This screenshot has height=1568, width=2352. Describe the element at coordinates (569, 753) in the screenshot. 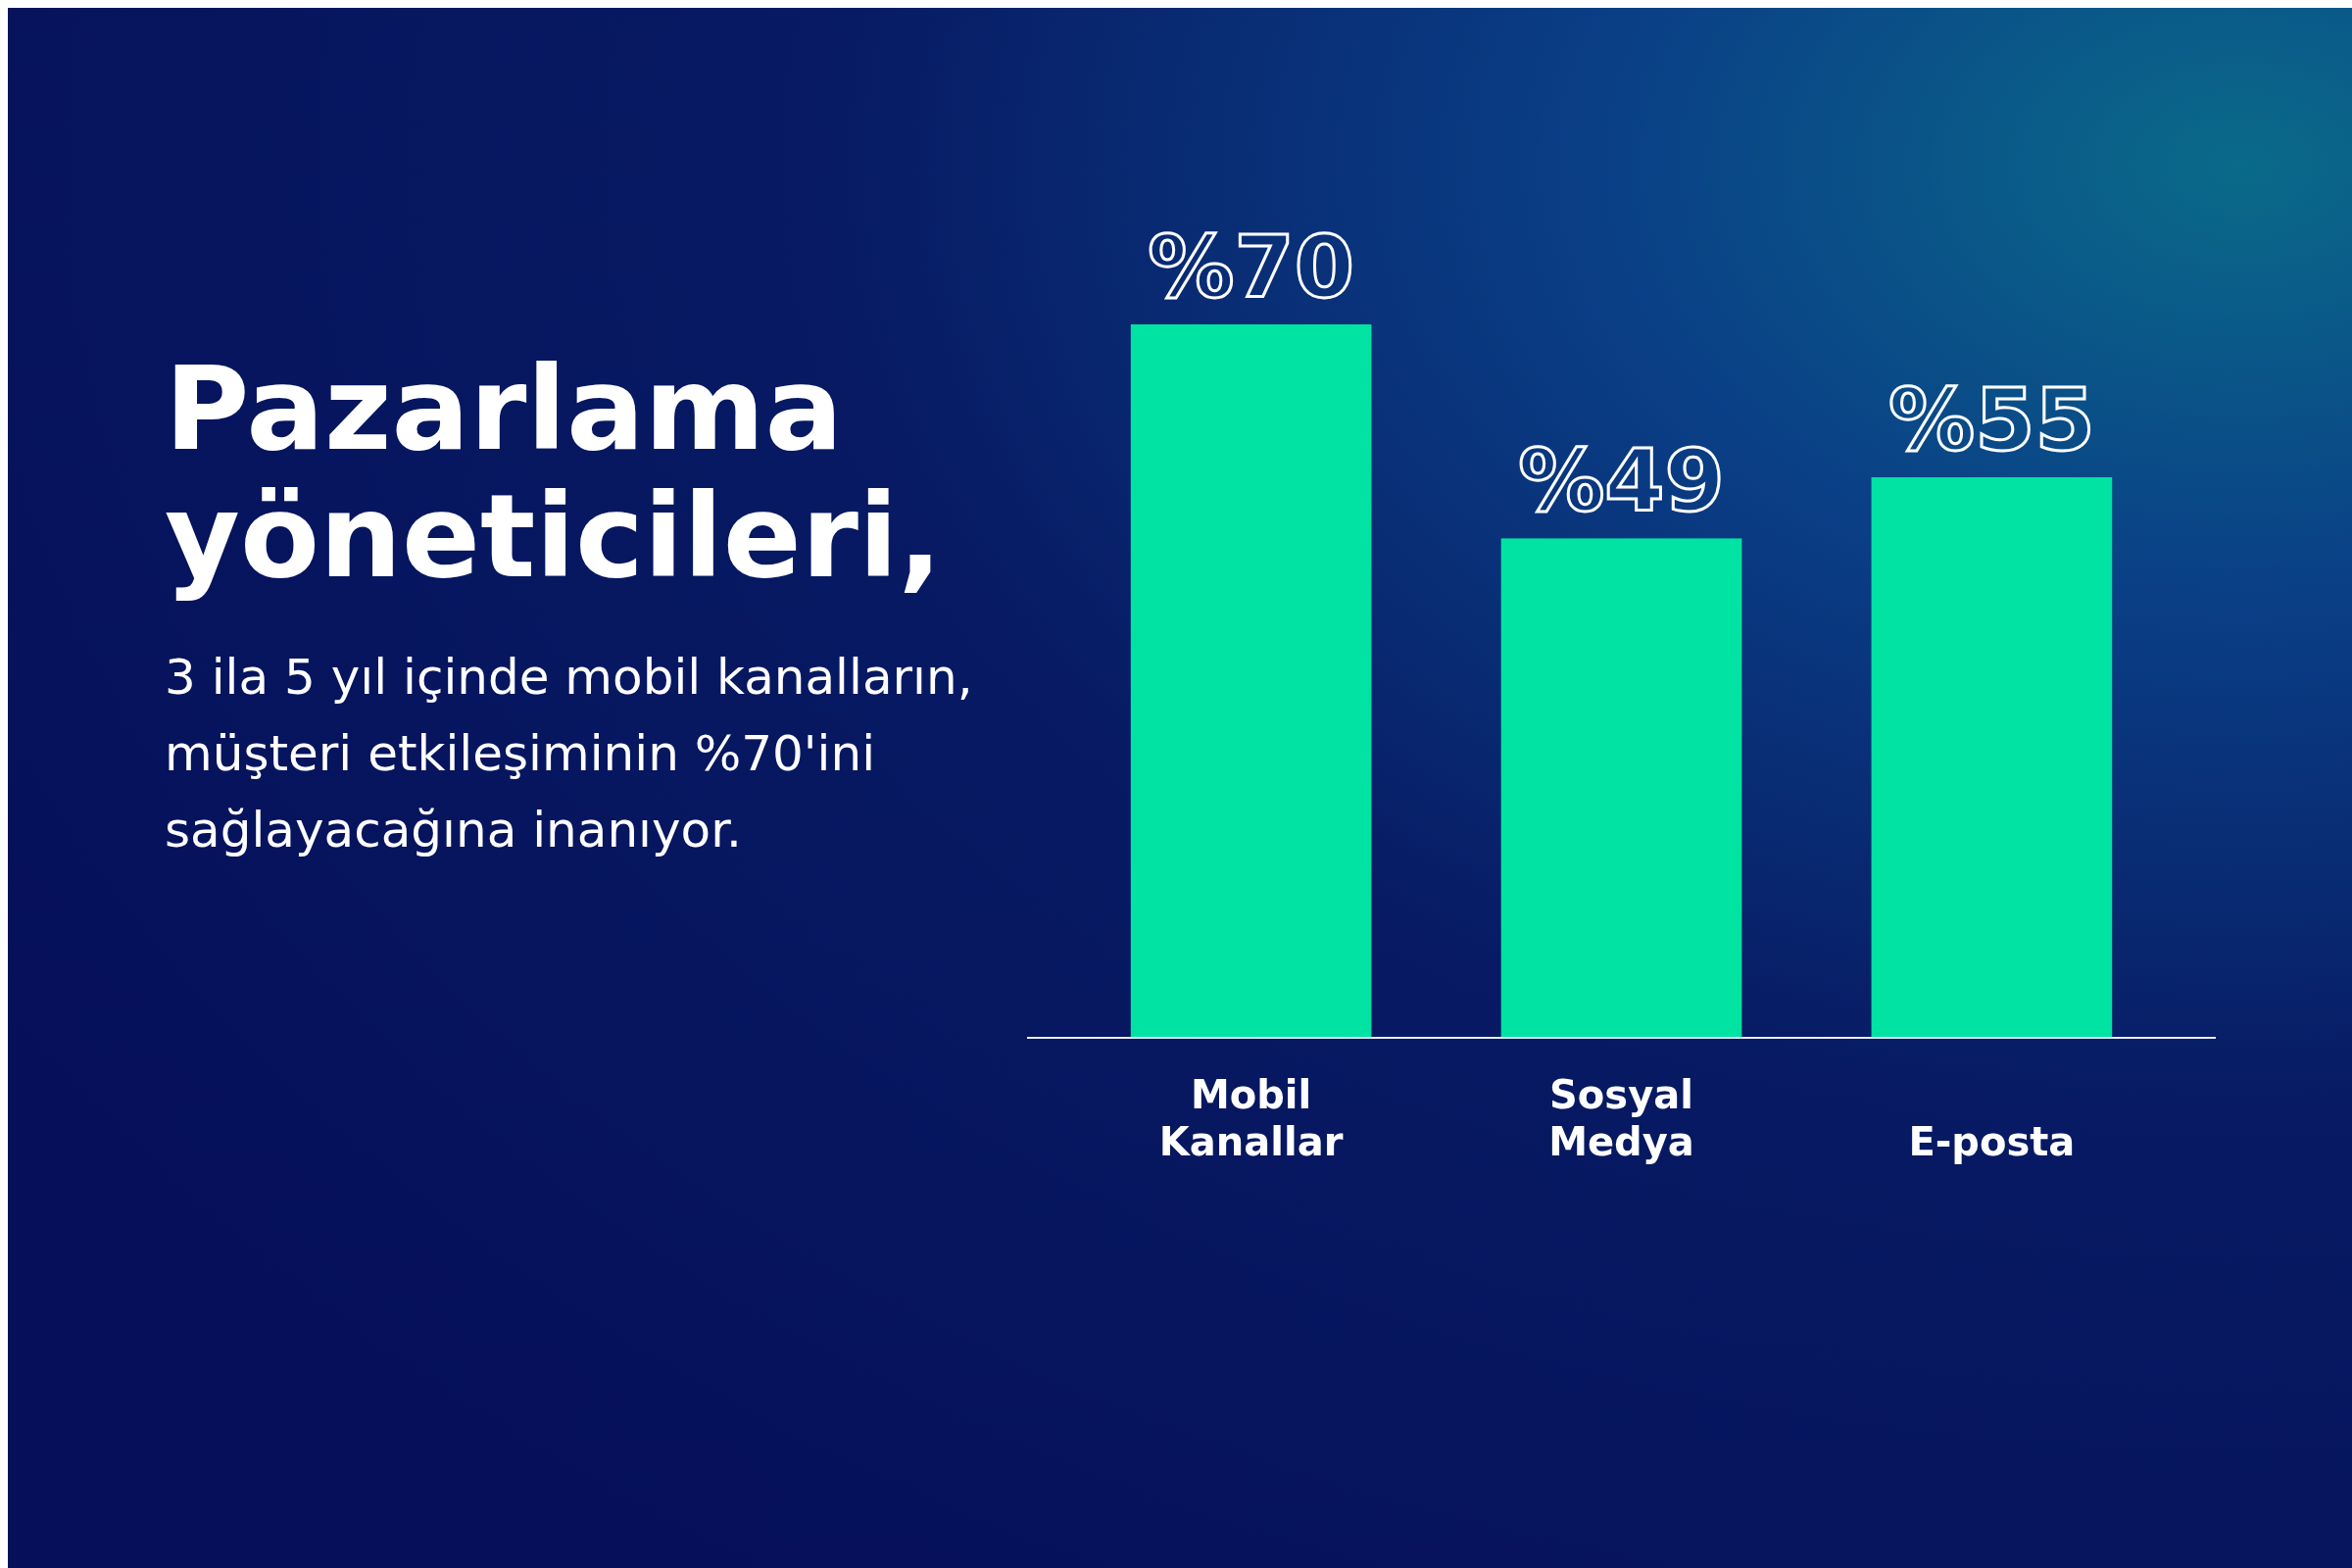

I see `text: 3 ila 5 yıl içinde mobil kanalların, müşteri etkileşiminin %70'ini sağlayacağına inanıyor.` at that location.